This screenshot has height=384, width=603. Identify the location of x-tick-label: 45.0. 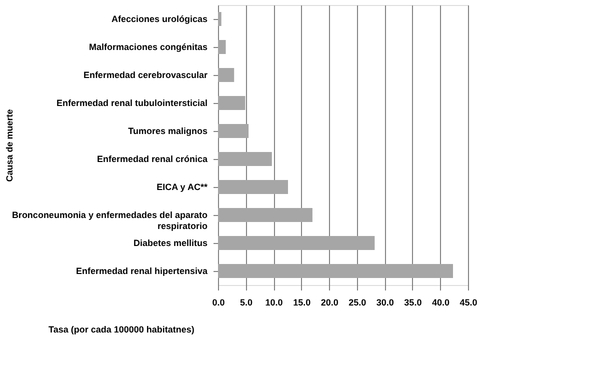
(469, 303).